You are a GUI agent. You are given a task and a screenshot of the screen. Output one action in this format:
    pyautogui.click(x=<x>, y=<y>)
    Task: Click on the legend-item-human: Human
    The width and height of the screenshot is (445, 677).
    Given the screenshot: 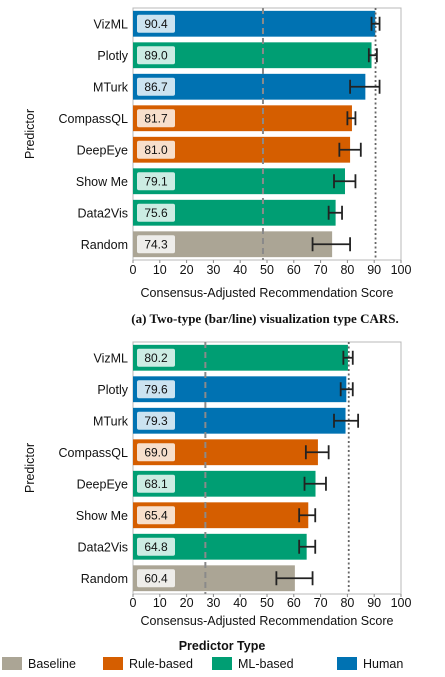 What is the action you would take?
    pyautogui.click(x=370, y=664)
    